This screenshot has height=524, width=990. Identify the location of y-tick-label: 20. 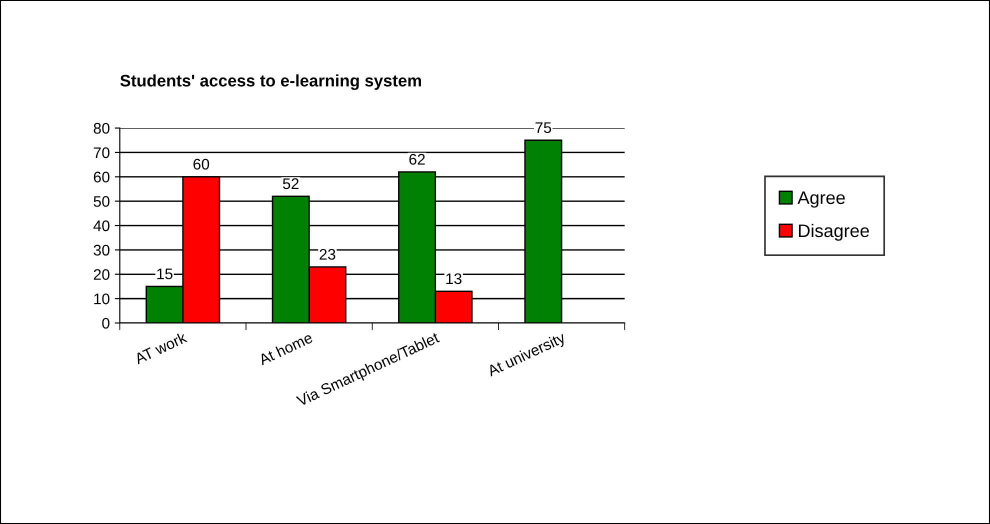
(102, 274).